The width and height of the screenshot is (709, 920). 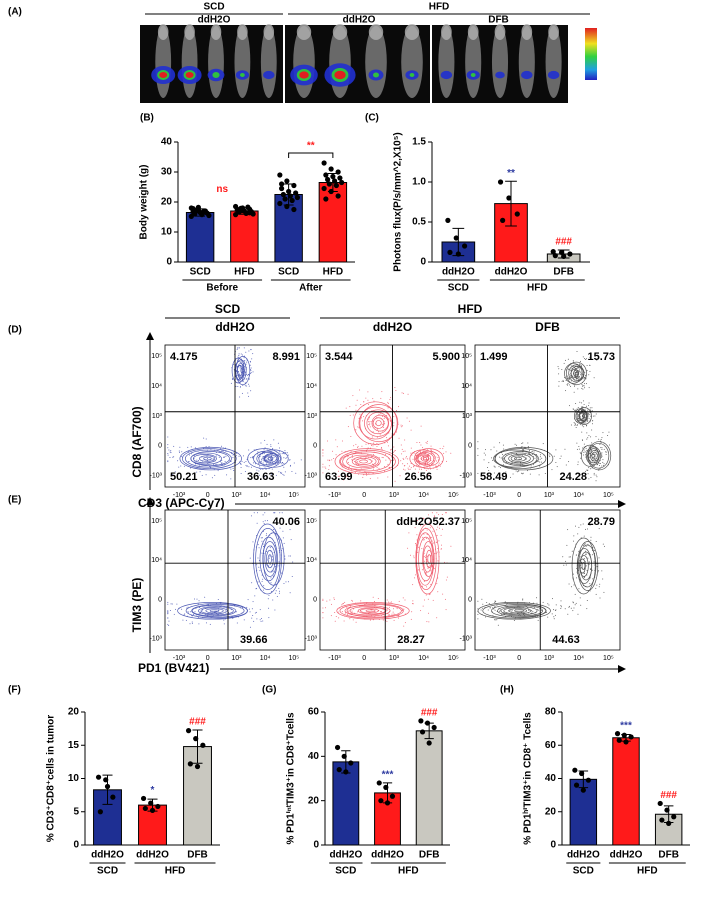 I want to click on signal, so click(x=269, y=75).